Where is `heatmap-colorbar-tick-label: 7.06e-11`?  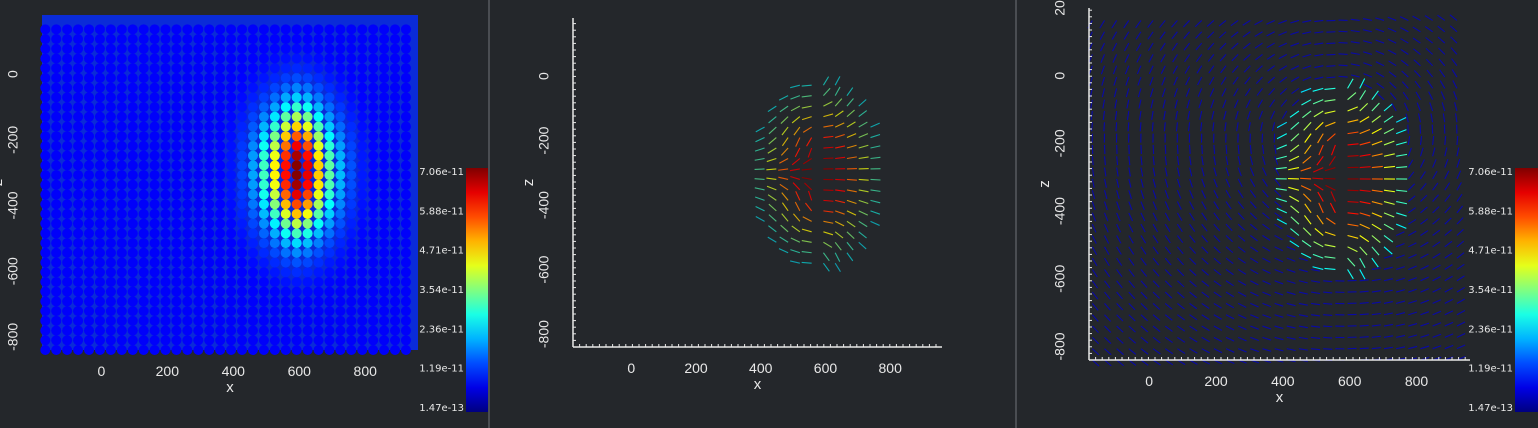
heatmap-colorbar-tick-label: 7.06e-11 is located at coordinates (441, 172).